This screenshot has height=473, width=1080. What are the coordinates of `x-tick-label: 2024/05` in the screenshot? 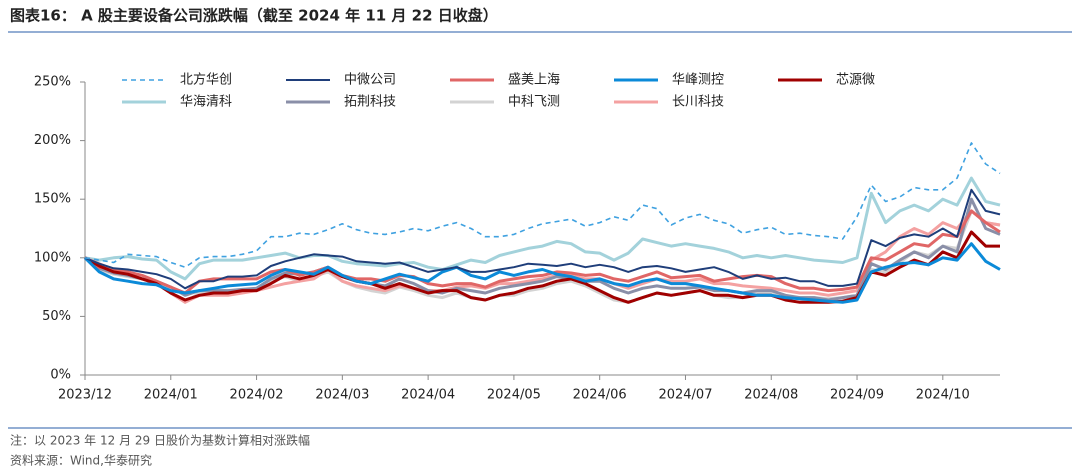 It's located at (514, 395).